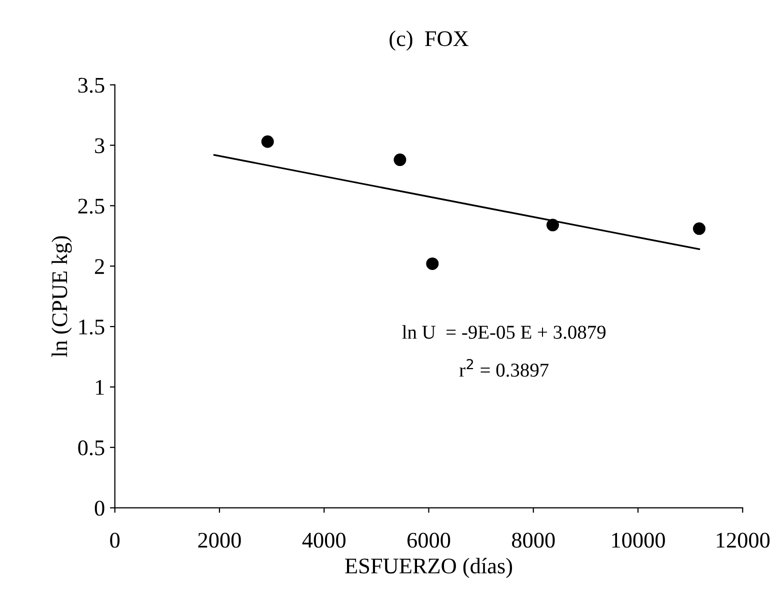  I want to click on x-tick-label: 2000, so click(219, 540).